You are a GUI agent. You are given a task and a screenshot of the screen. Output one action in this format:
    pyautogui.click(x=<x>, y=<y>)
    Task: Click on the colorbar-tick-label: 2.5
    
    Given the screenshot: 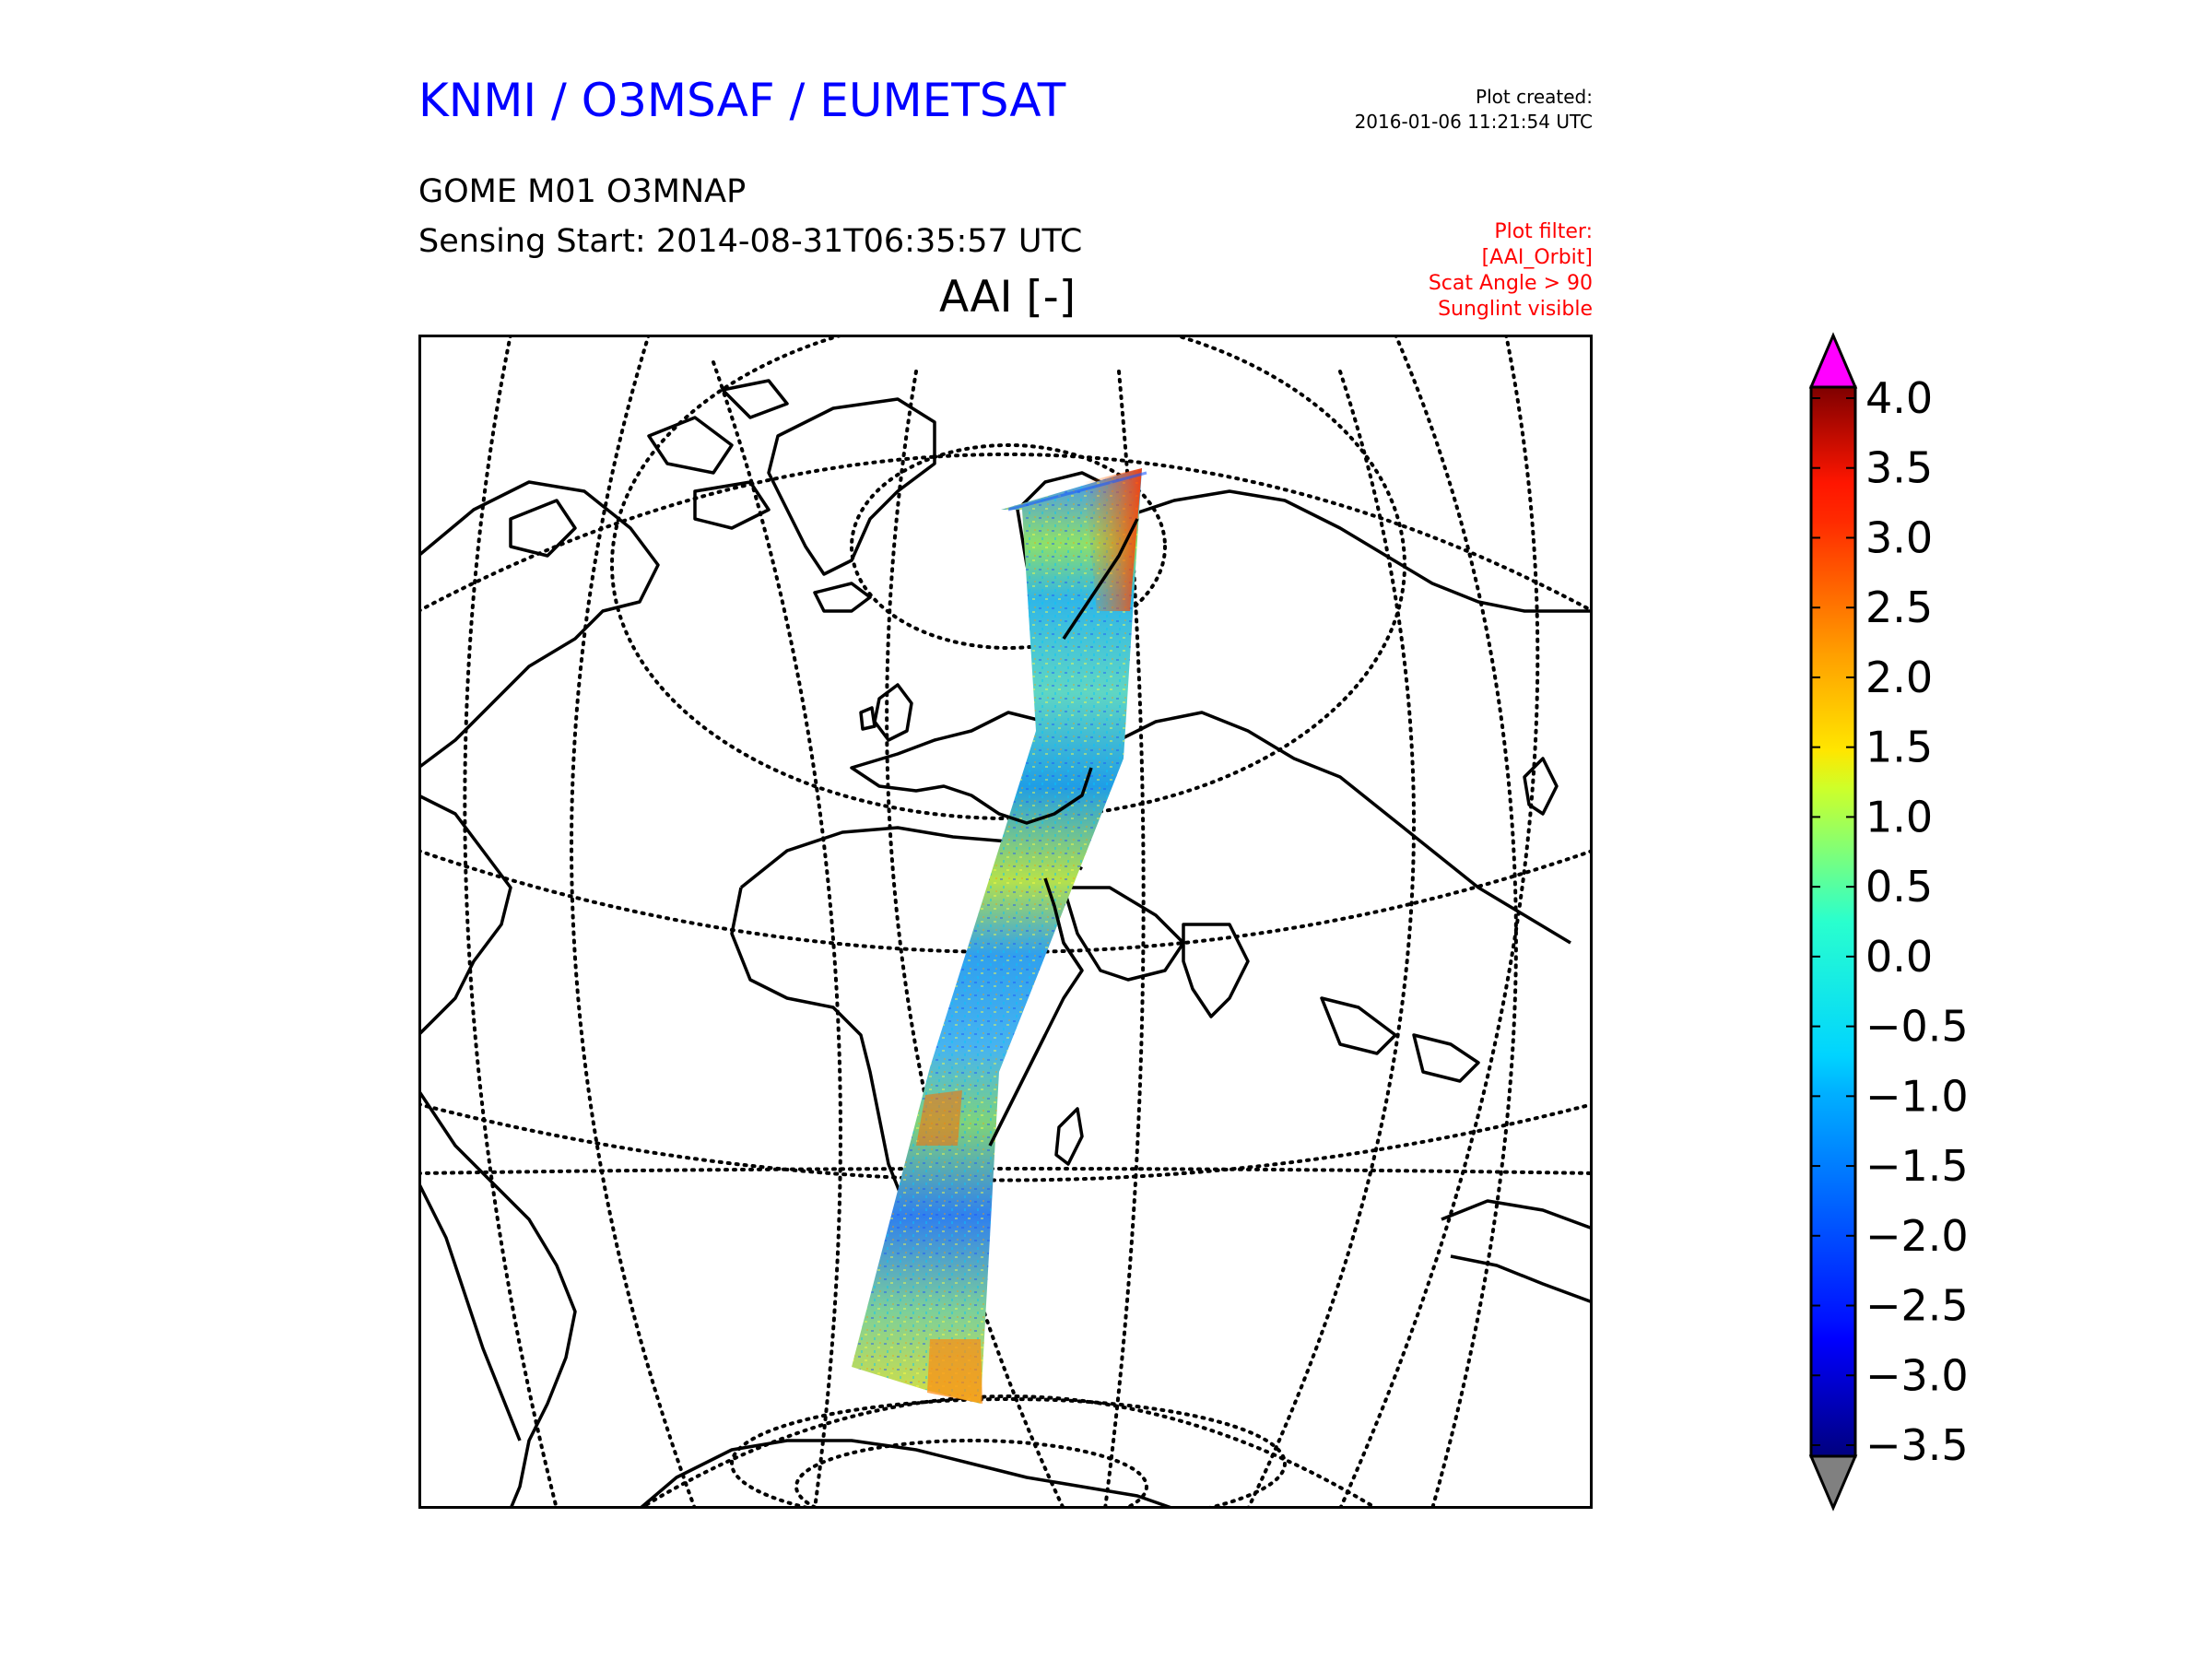 What is the action you would take?
    pyautogui.click(x=1899, y=607)
    